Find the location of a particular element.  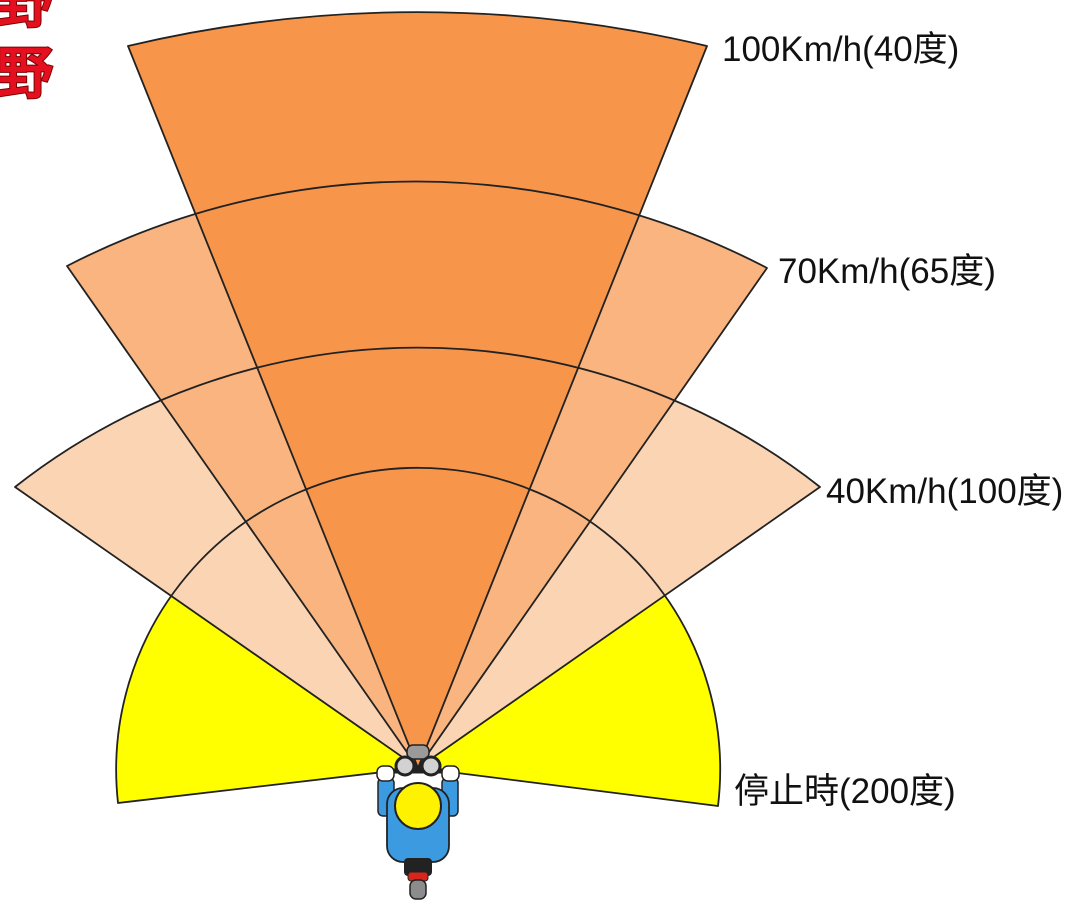

right-mirror is located at coordinates (431, 766).